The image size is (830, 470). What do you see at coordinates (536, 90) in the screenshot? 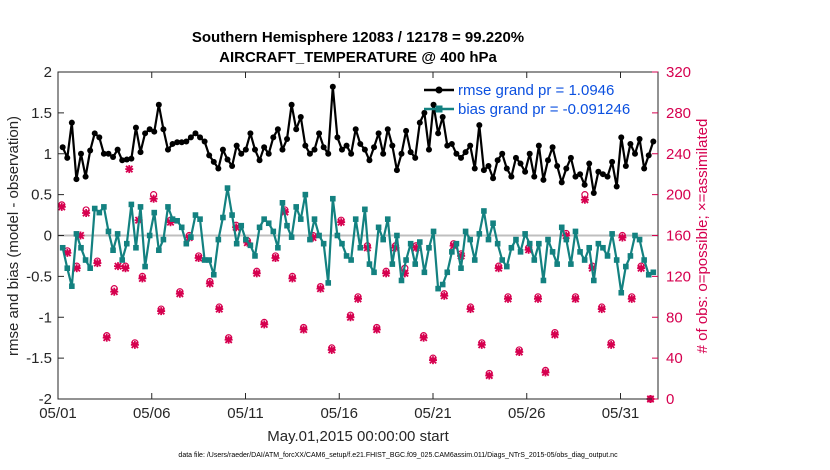
I see `legend-rmse-label: rmse grand pr = 1.0946` at bounding box center [536, 90].